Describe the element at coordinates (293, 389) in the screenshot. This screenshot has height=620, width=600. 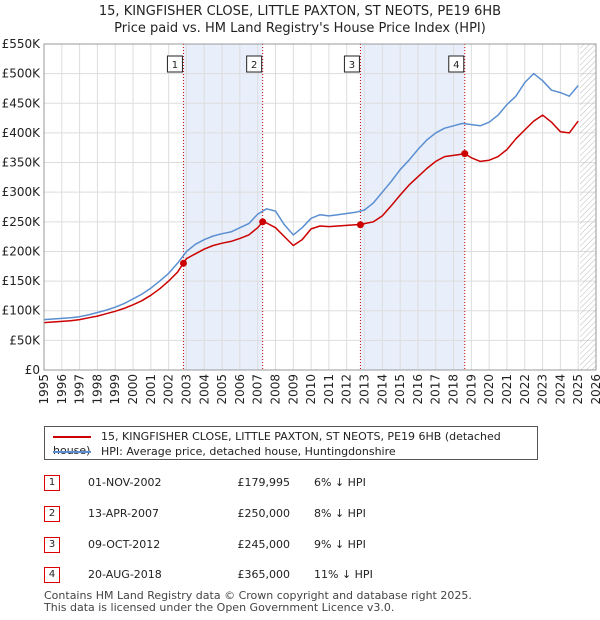
I see `x-tick-label: 2009` at that location.